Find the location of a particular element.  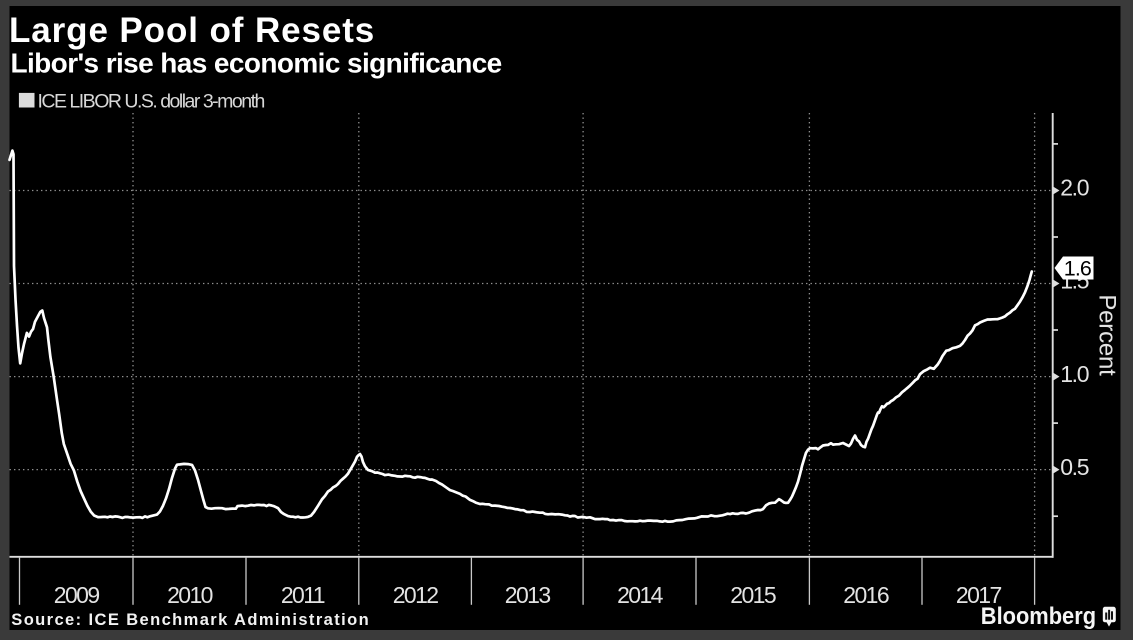

svg-text: Bloomberg is located at coordinates (1038, 615).